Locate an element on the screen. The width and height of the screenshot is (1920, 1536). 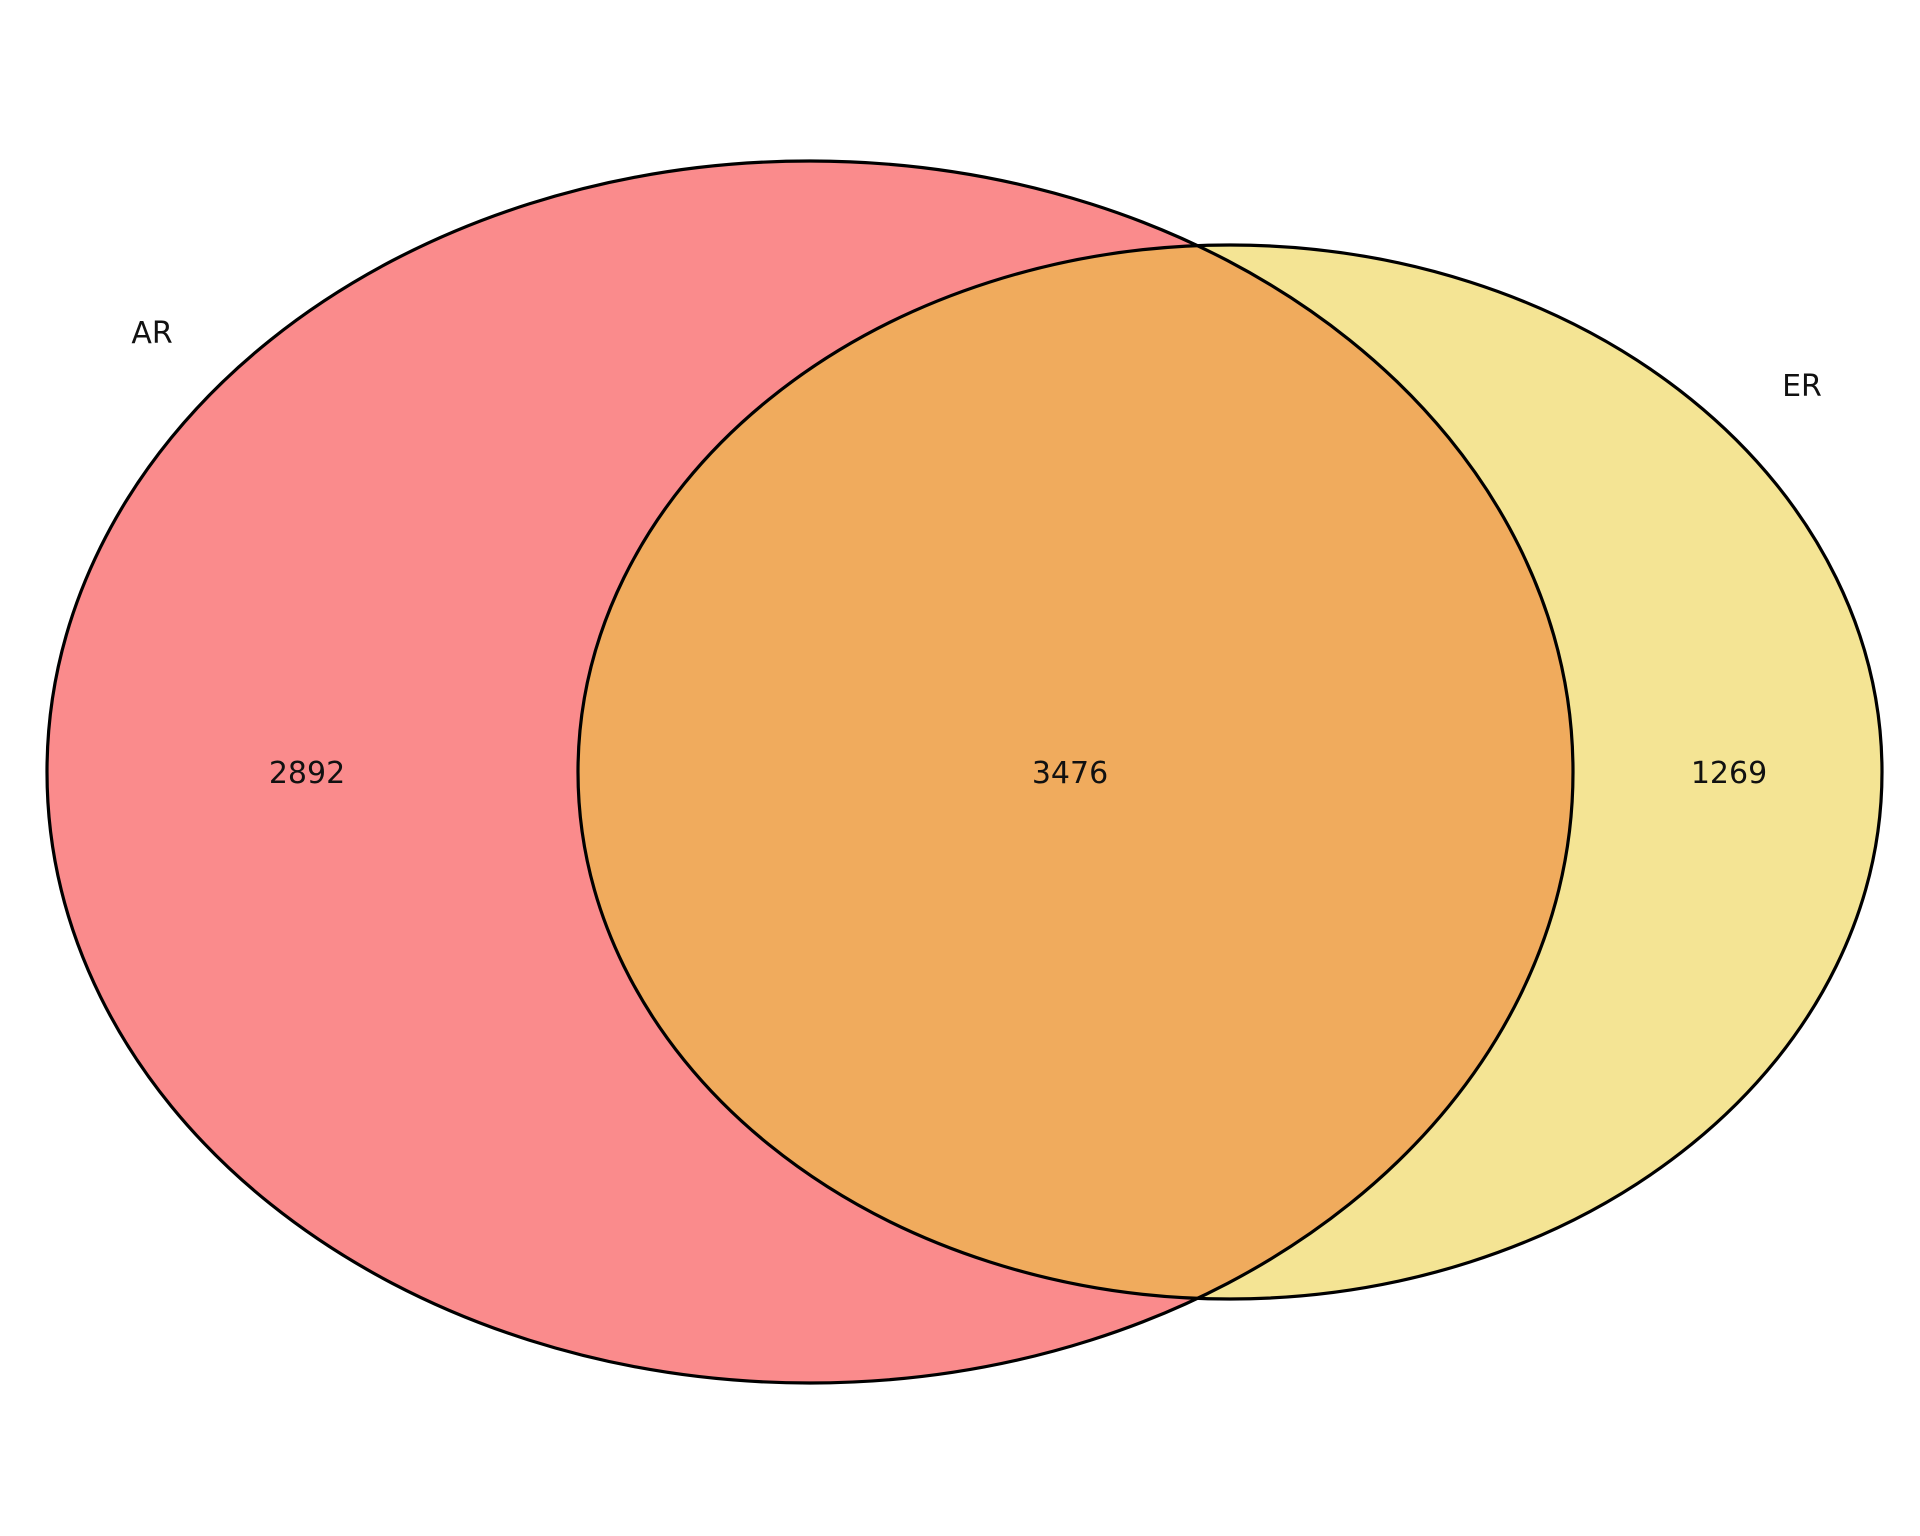
count-er-only: 1269 is located at coordinates (1729, 773).